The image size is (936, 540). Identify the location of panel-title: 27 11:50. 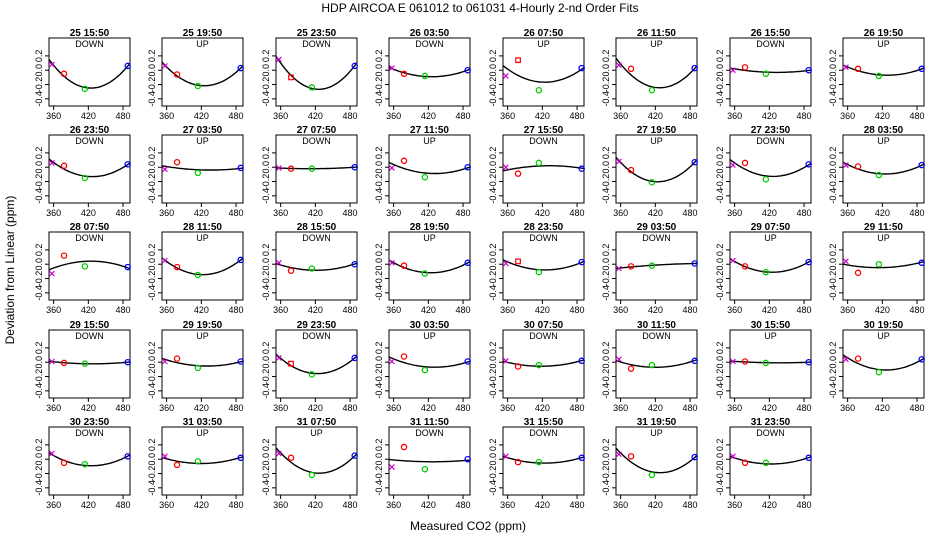
(429, 130).